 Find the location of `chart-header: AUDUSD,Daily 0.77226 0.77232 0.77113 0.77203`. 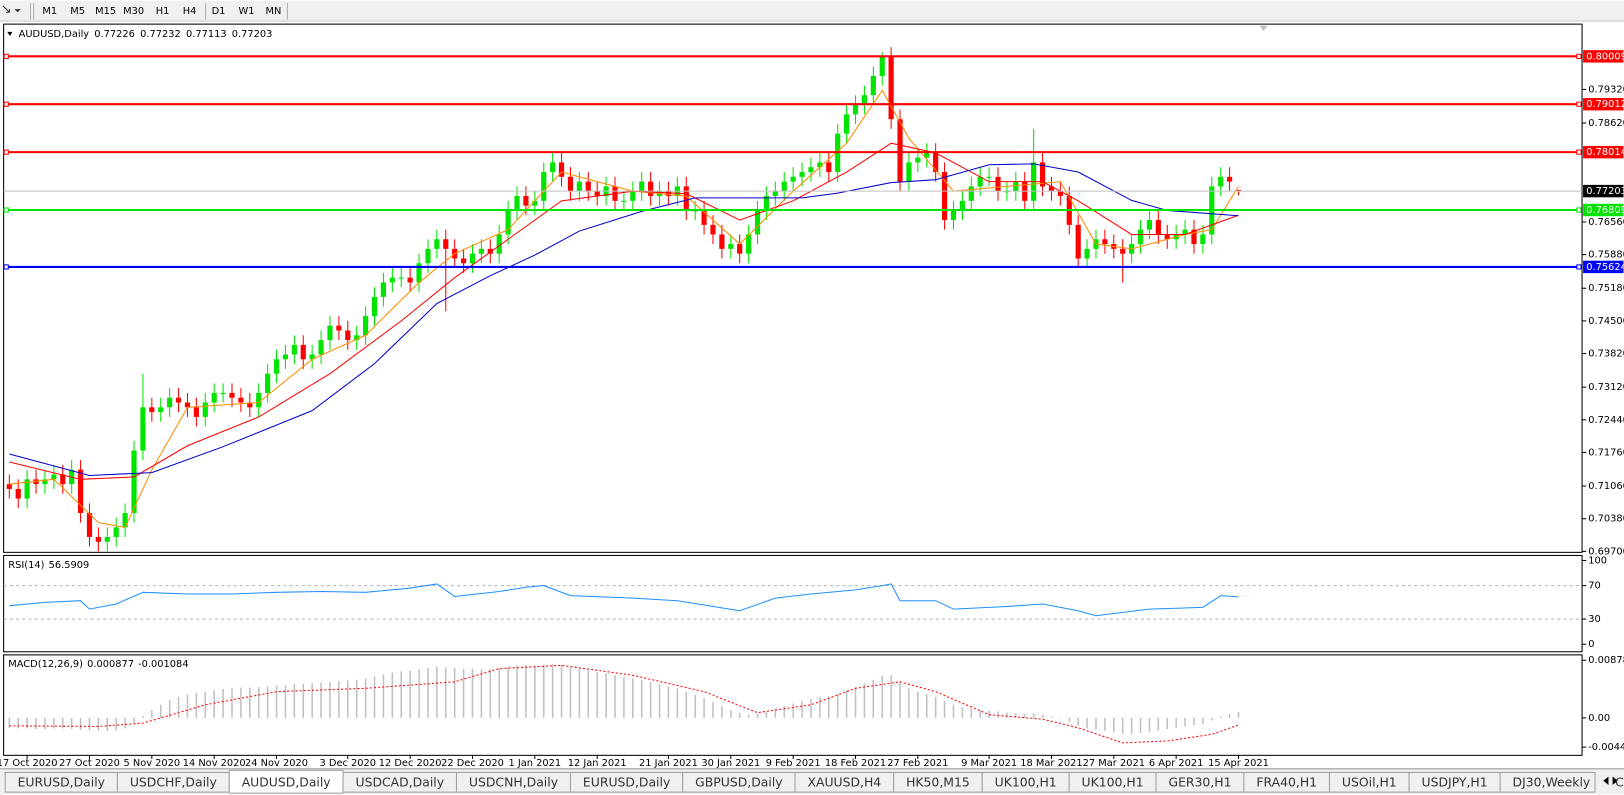

chart-header: AUDUSD,Daily 0.77226 0.77232 0.77113 0.77203 is located at coordinates (146, 34).